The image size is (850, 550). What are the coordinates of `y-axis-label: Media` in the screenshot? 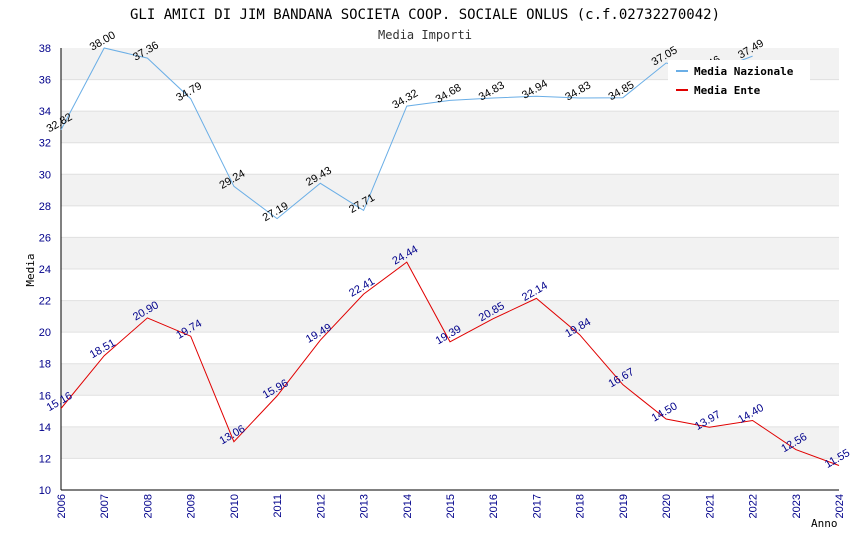 It's located at (30, 269).